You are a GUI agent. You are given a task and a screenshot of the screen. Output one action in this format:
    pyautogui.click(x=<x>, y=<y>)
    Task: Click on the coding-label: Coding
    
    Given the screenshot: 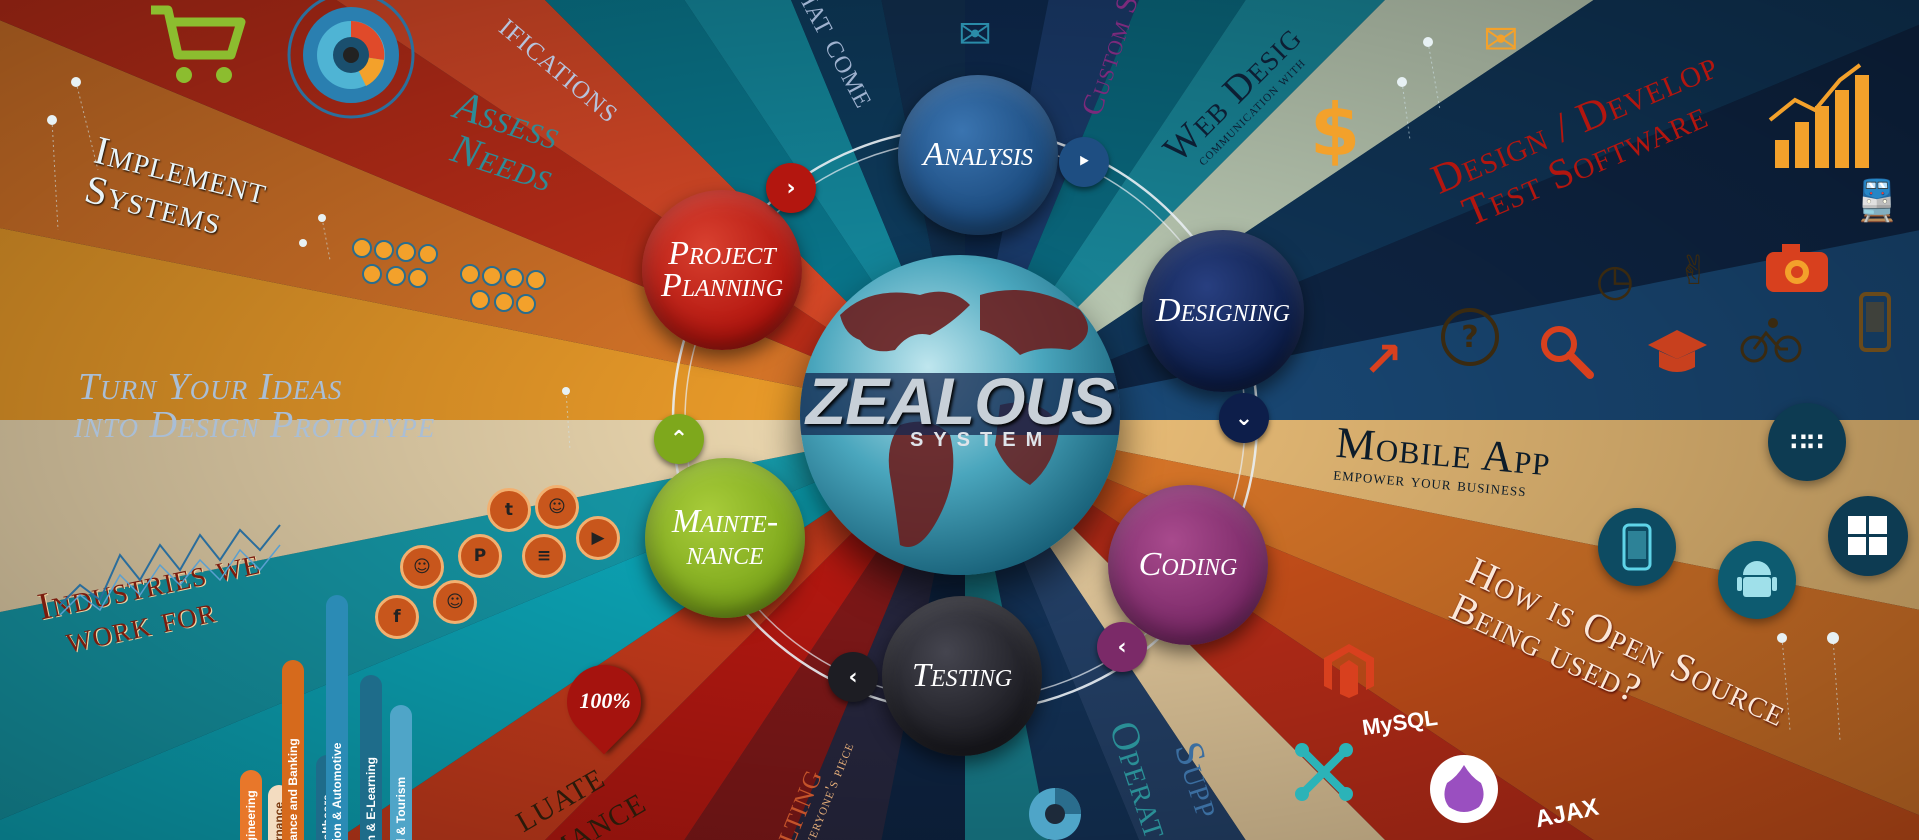 What is the action you would take?
    pyautogui.click(x=1188, y=564)
    